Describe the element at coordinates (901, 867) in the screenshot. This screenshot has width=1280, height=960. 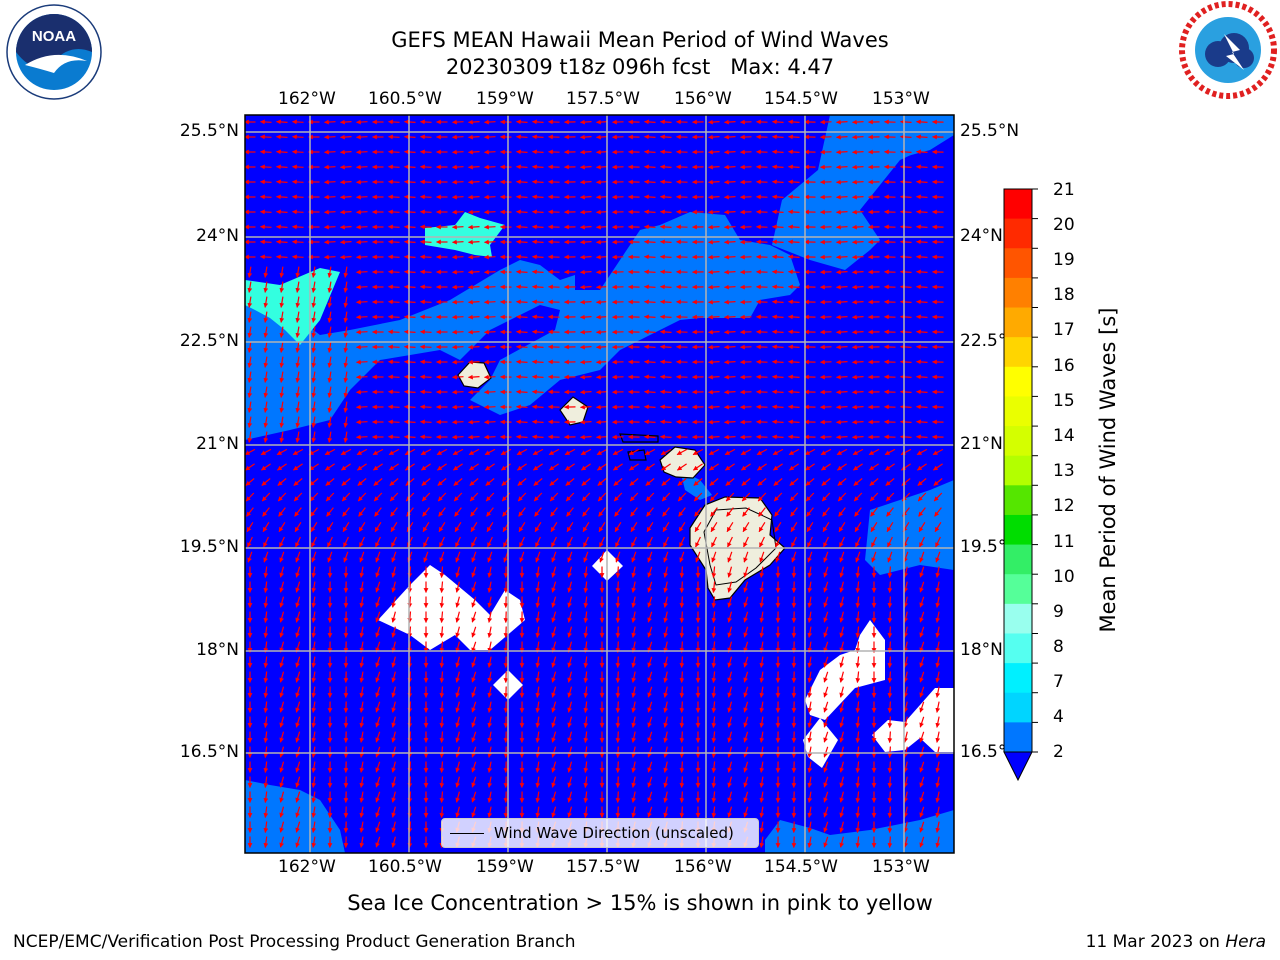
I see `lon-tick-bottom: 153°W` at that location.